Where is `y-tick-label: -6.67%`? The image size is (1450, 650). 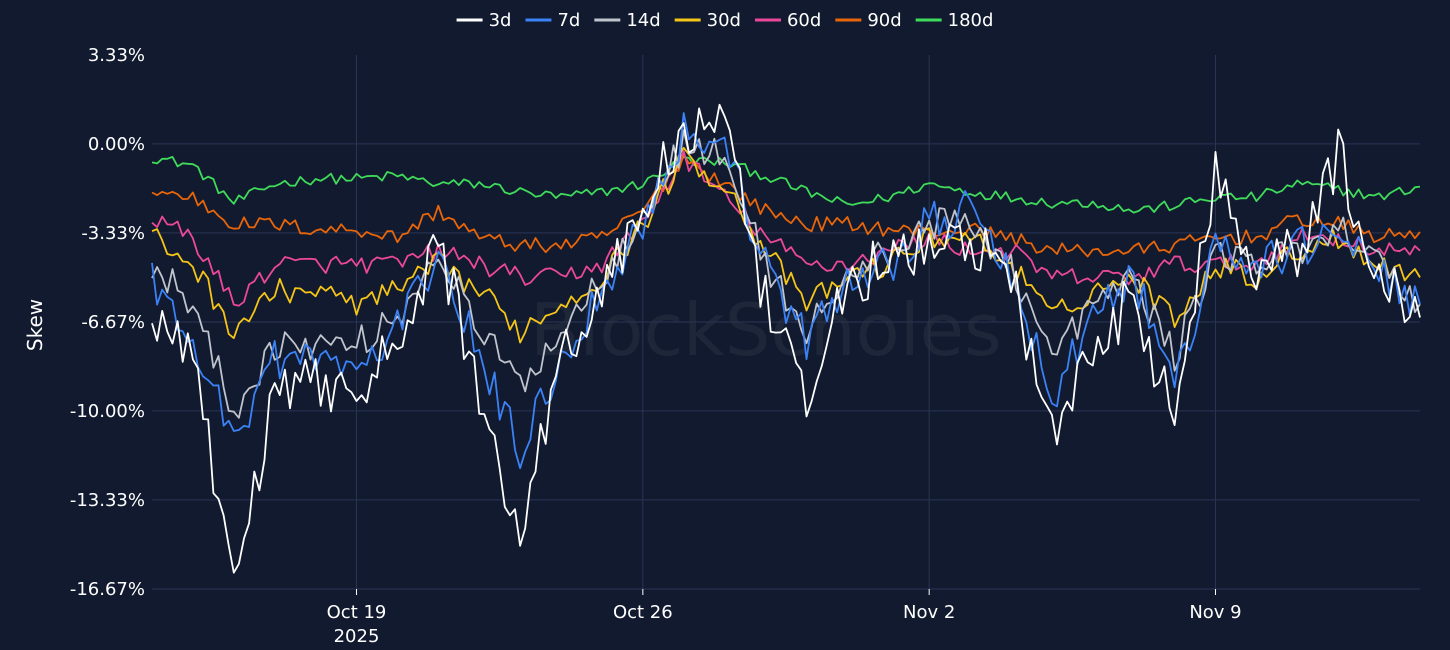
y-tick-label: -6.67% is located at coordinates (113, 322).